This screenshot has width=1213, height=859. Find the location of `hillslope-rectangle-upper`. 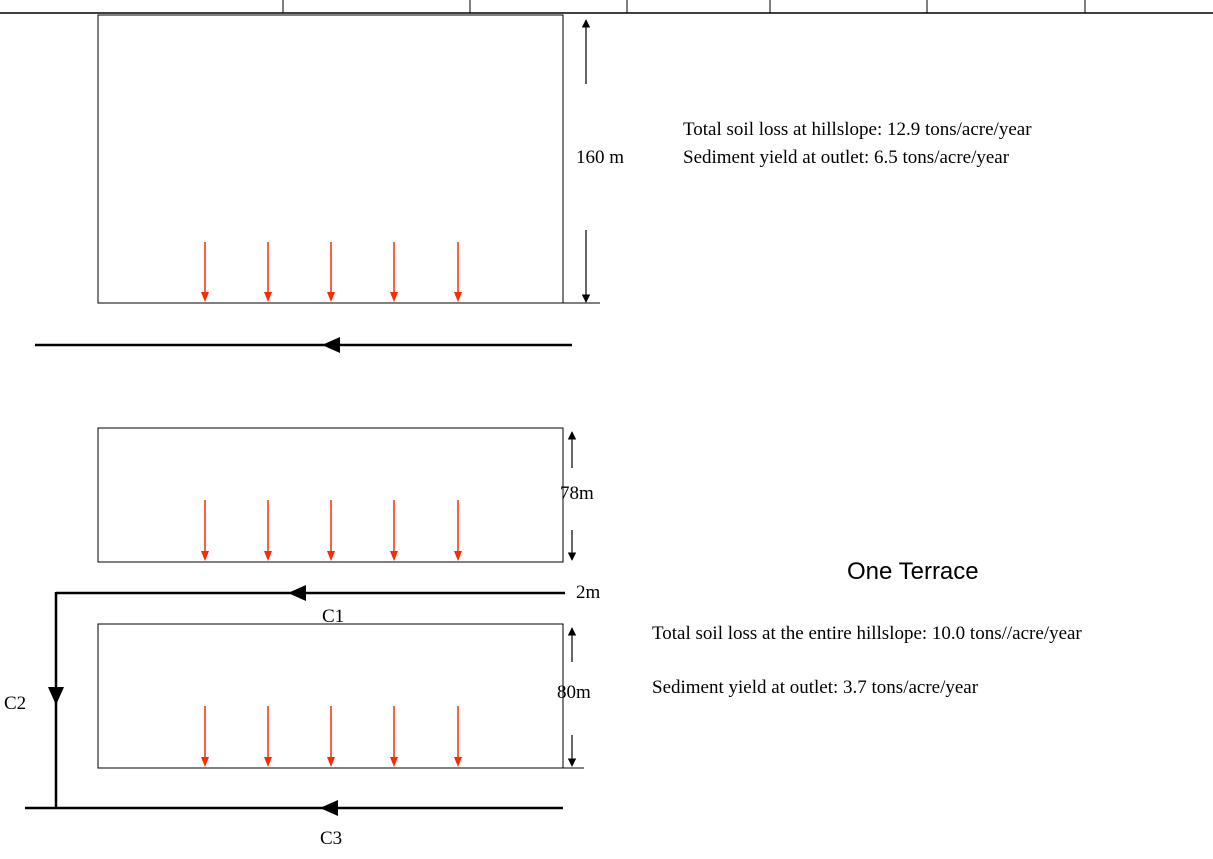

hillslope-rectangle-upper is located at coordinates (330, 495).